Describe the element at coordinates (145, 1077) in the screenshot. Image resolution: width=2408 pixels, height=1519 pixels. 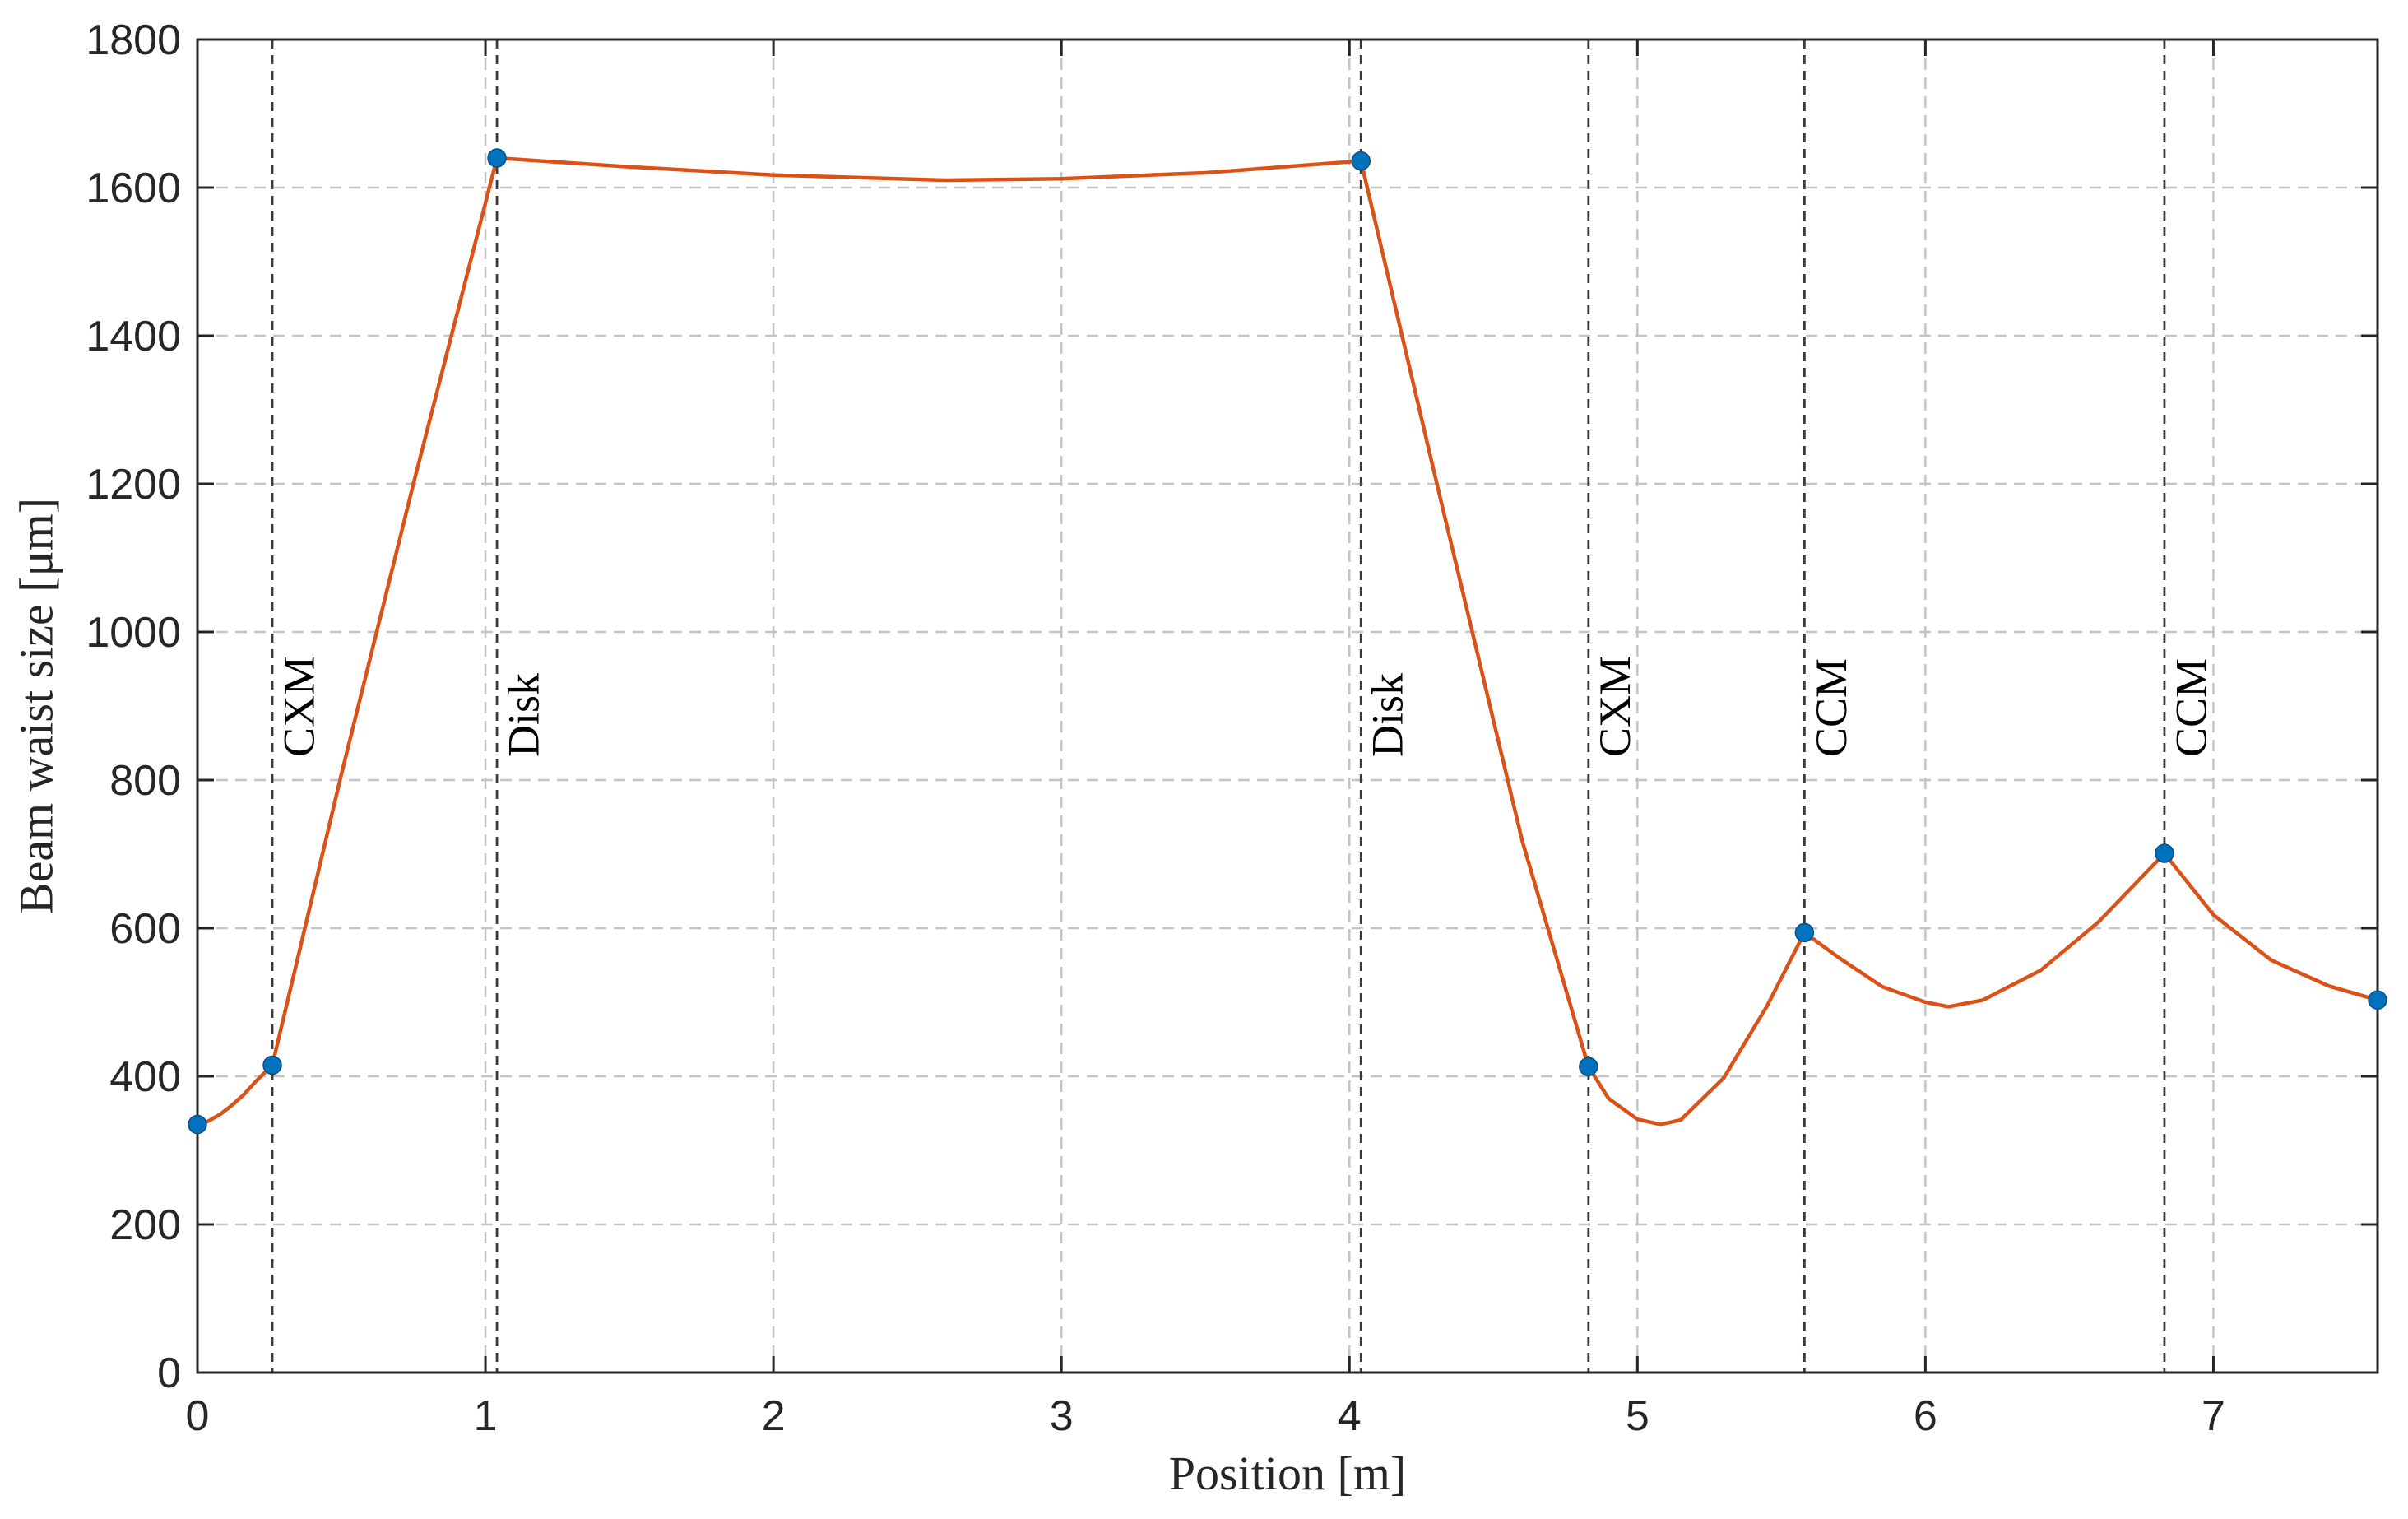
I see `y-tick-label: 400` at that location.